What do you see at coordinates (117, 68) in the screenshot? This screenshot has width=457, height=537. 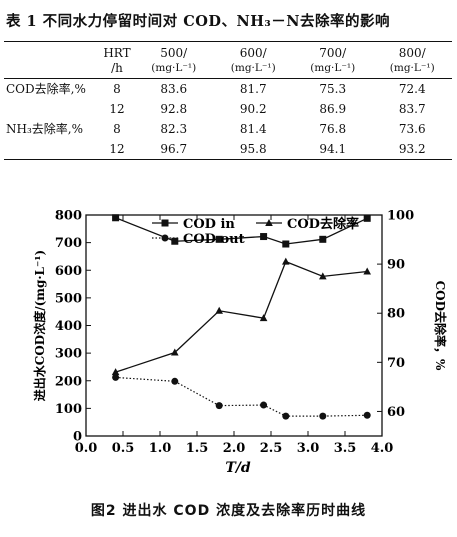 I see `header-hrt-unit: /h` at bounding box center [117, 68].